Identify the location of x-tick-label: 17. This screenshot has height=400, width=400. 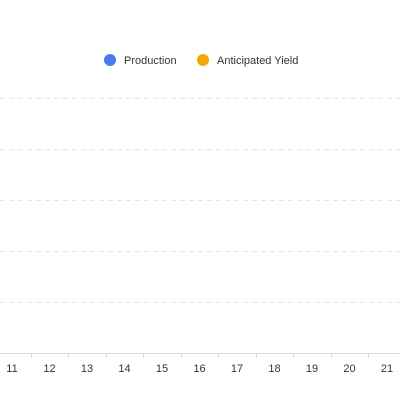
(237, 369).